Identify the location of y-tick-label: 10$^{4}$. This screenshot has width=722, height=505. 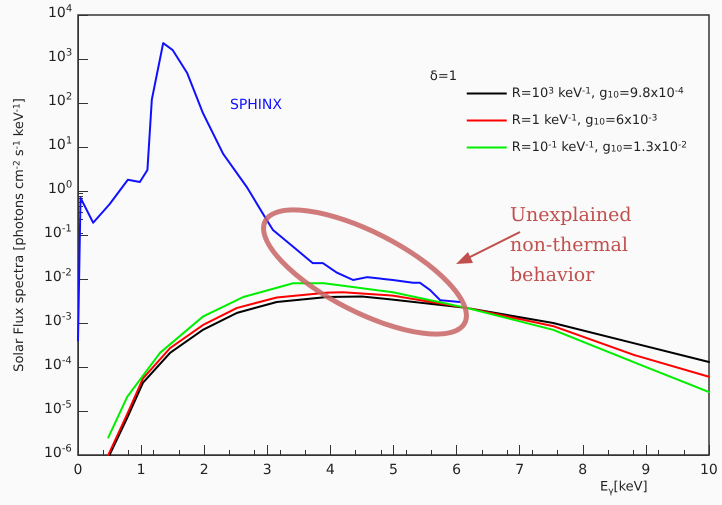
(60, 12).